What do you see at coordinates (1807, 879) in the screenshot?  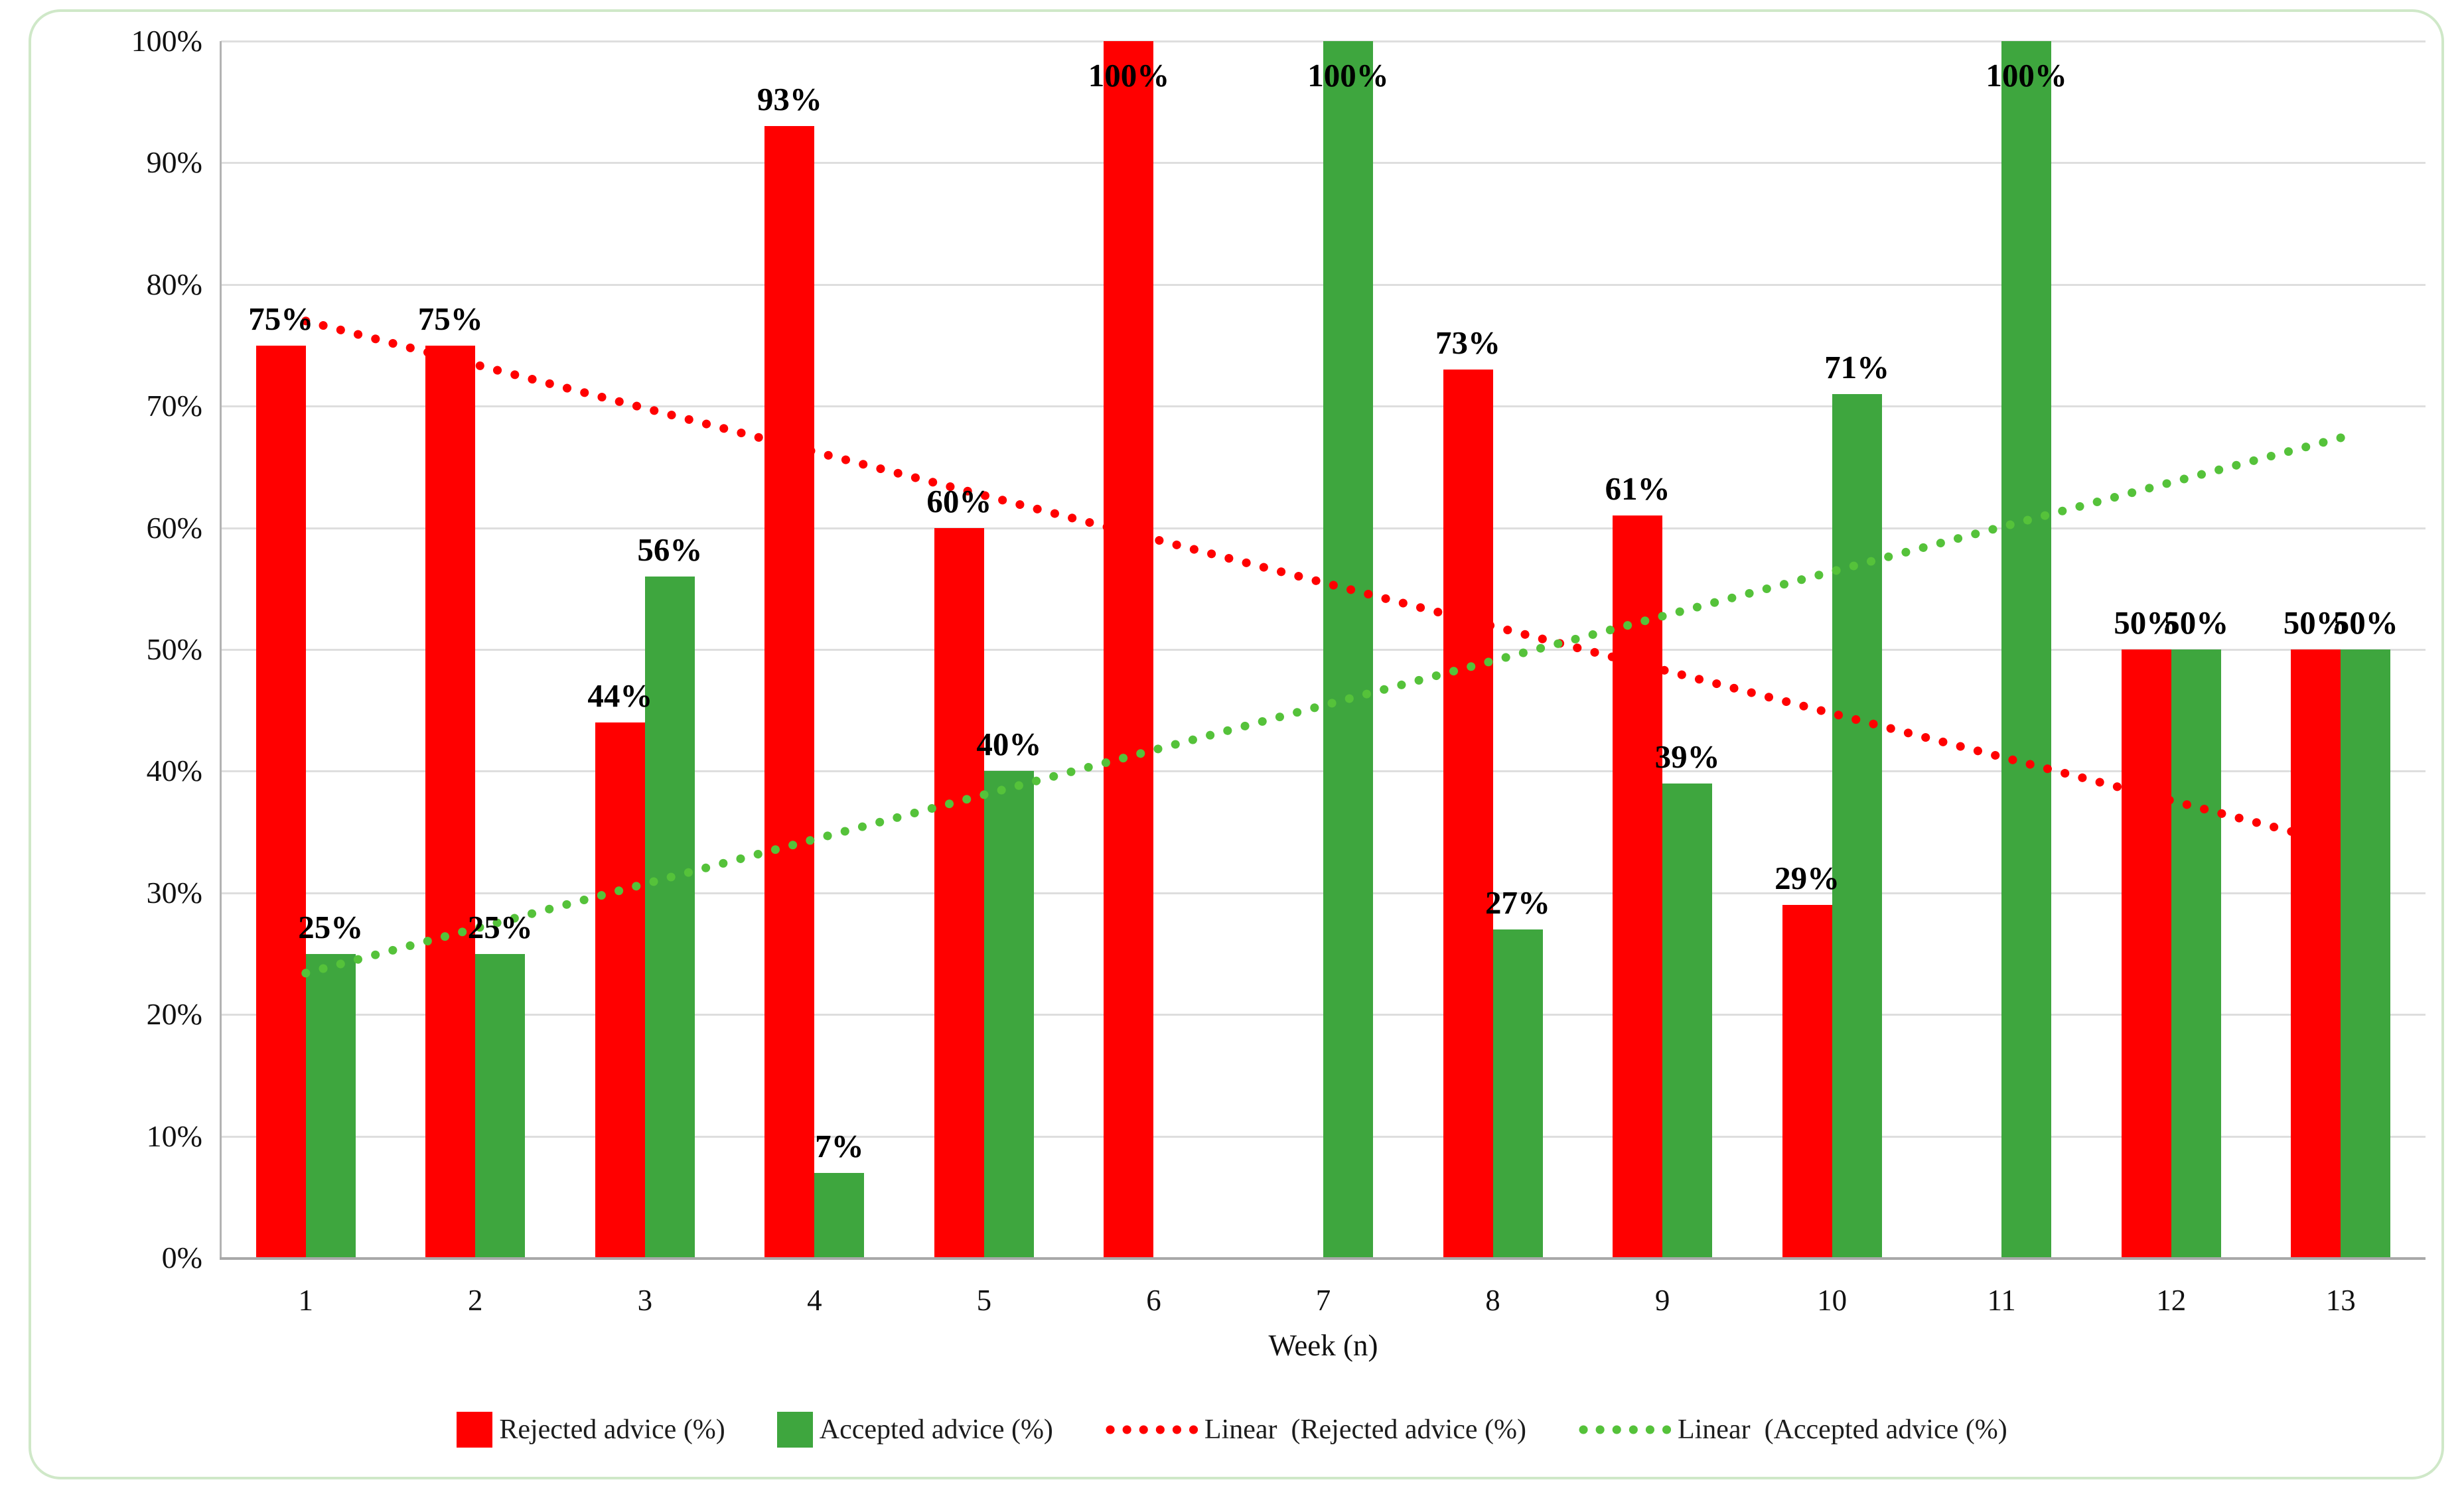 I see `data-label-rejected-week-10: 29%` at bounding box center [1807, 879].